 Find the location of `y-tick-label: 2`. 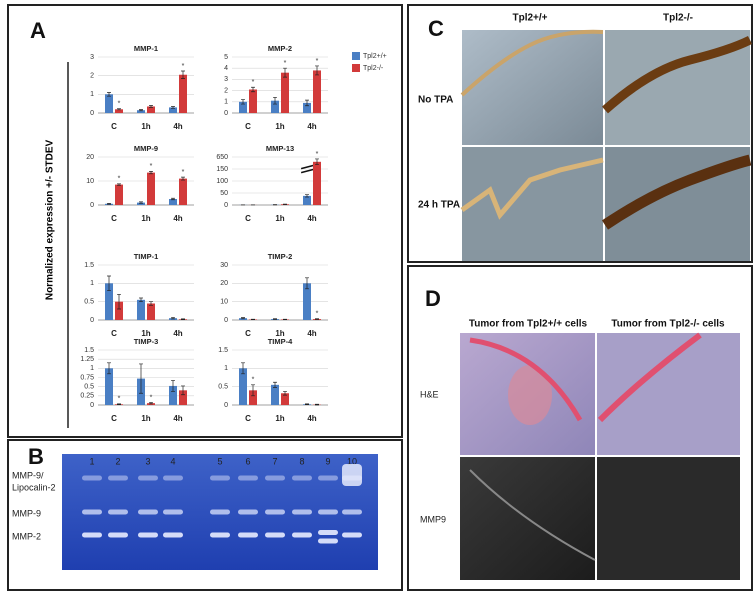

y-tick-label: 2 is located at coordinates (226, 90).